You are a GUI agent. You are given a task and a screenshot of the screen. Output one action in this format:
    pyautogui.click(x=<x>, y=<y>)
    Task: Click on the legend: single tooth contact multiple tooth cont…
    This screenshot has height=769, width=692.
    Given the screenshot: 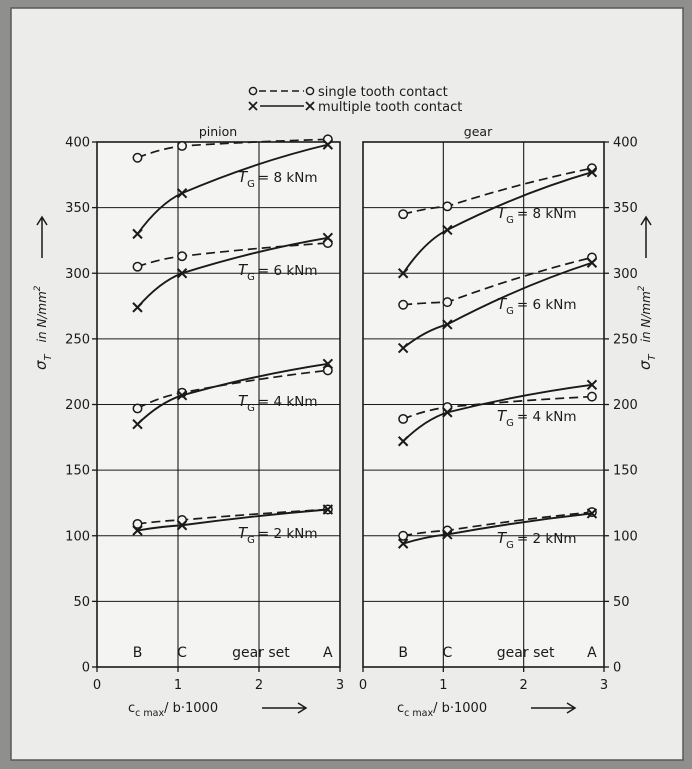 What is the action you would take?
    pyautogui.click(x=355, y=100)
    